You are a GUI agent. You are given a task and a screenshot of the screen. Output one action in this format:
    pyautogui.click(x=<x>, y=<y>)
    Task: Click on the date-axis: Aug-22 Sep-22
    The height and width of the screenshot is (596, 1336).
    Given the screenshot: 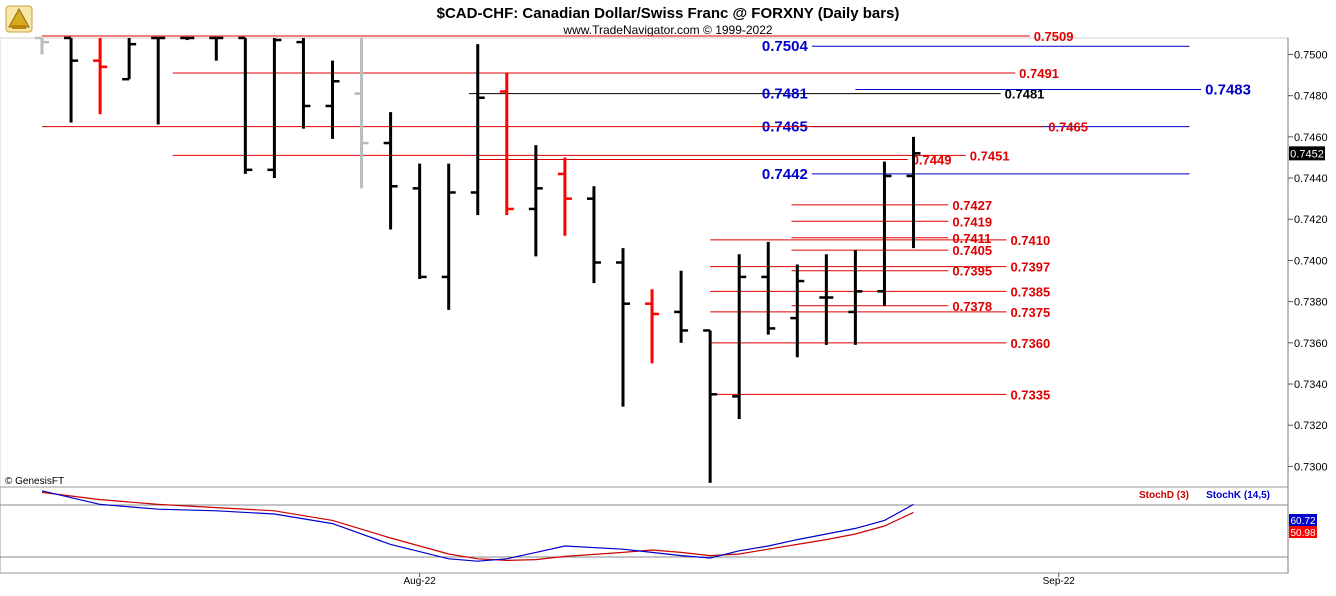 What is the action you would take?
    pyautogui.click(x=740, y=580)
    